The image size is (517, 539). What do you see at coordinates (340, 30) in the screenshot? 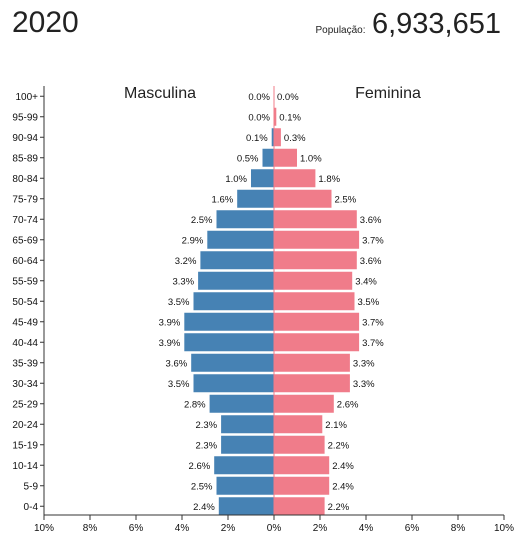
I see `population-label: População:` at bounding box center [340, 30].